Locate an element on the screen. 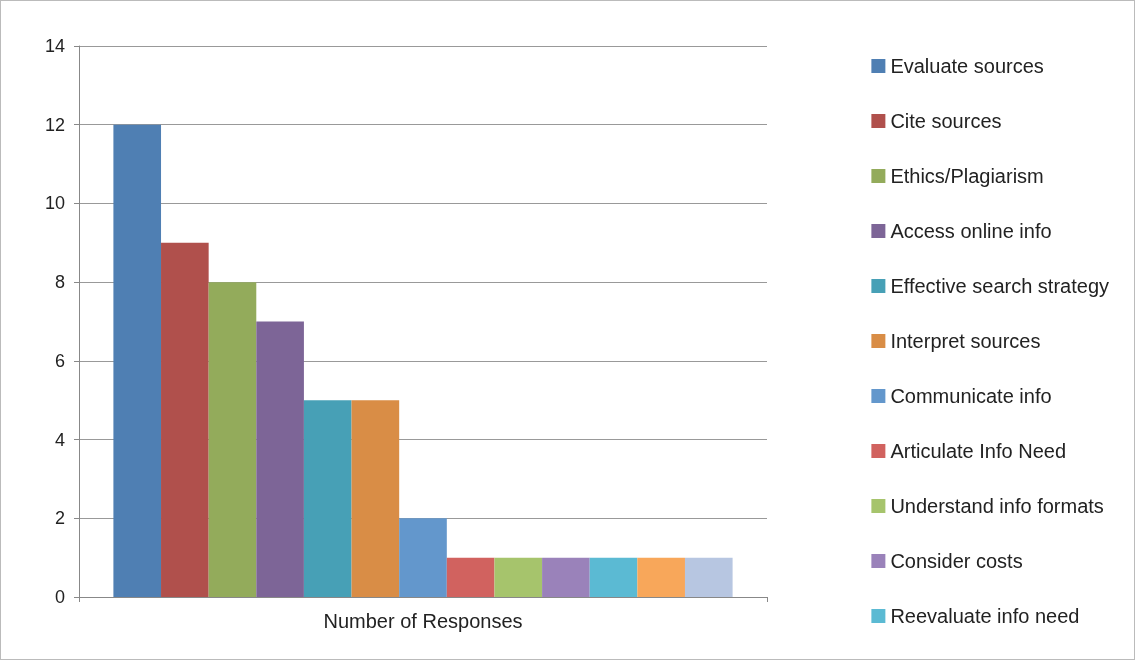 This screenshot has width=1135, height=660. y-tick-label: 0 is located at coordinates (59, 597).